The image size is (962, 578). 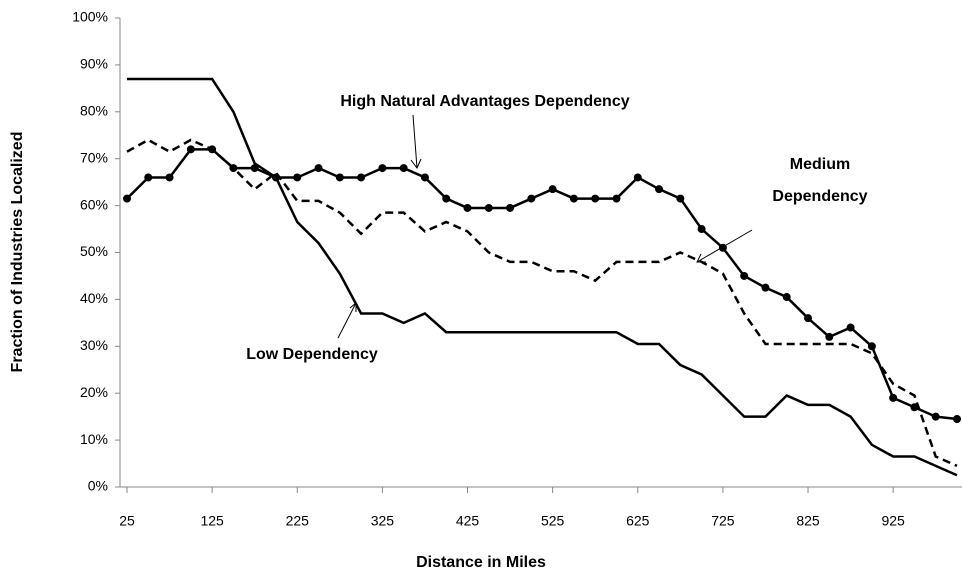 What do you see at coordinates (820, 164) in the screenshot?
I see `annotation: Medium` at bounding box center [820, 164].